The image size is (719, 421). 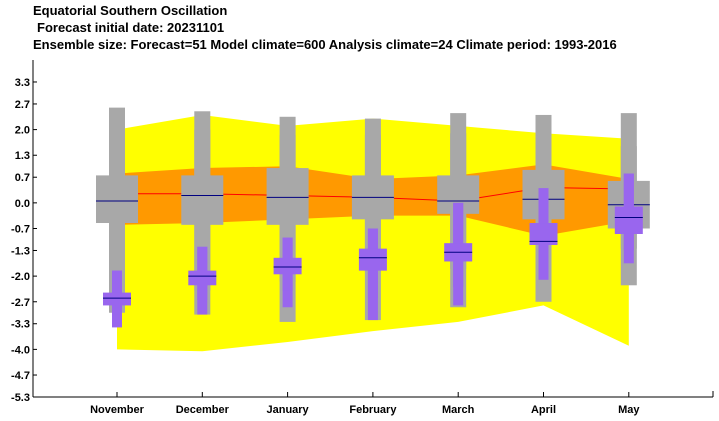 I want to click on forecast-box-november, so click(x=117, y=299).